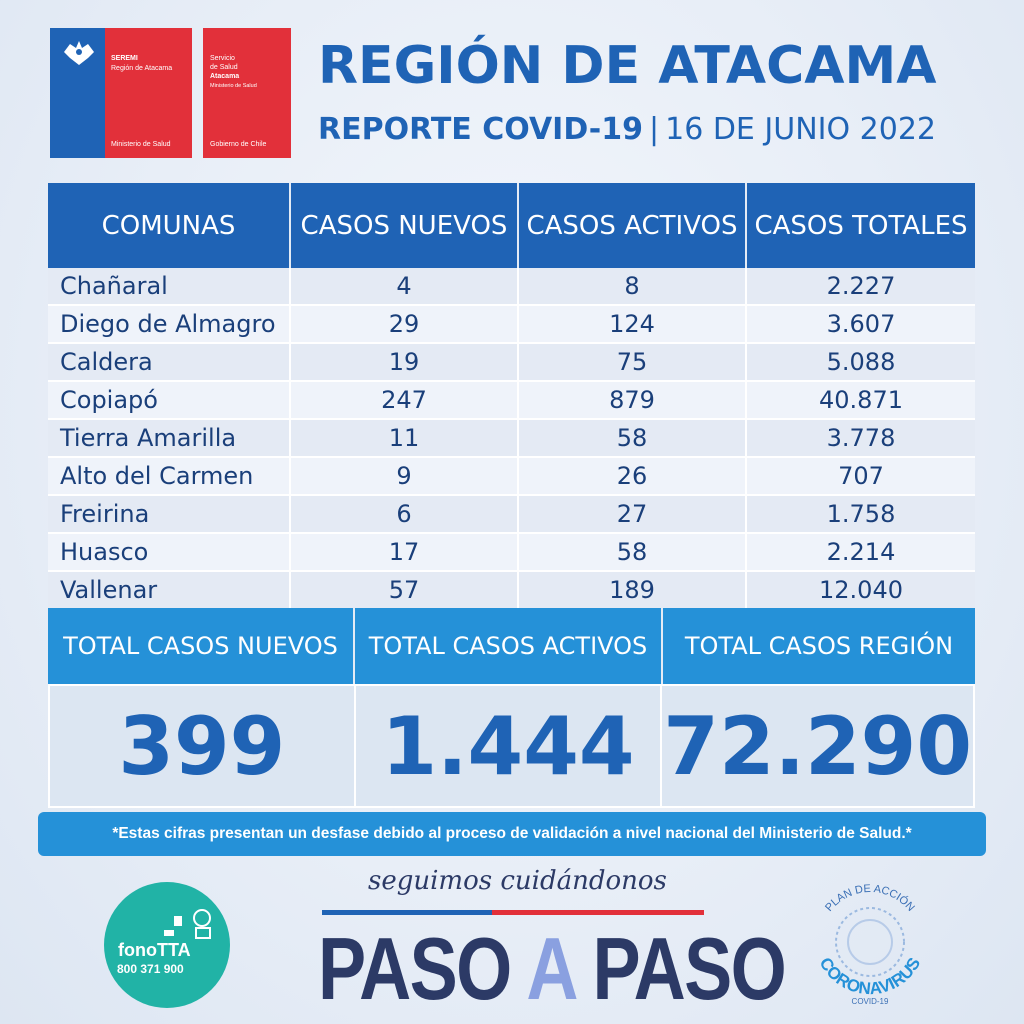  I want to click on servicio-line1: Servicio, so click(222, 58).